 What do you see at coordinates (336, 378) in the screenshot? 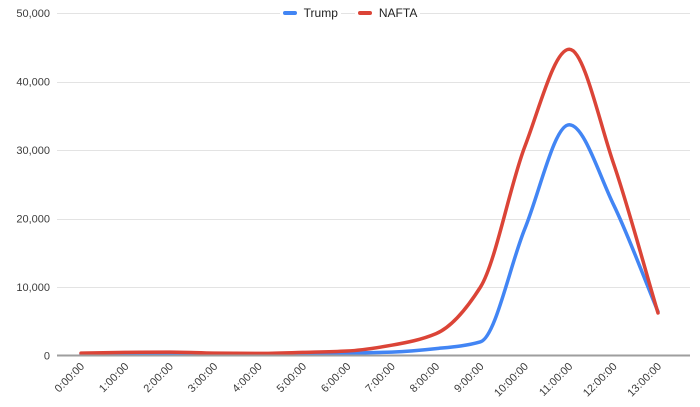
I see `x-axis-tick-label: 6:00:00` at bounding box center [336, 378].